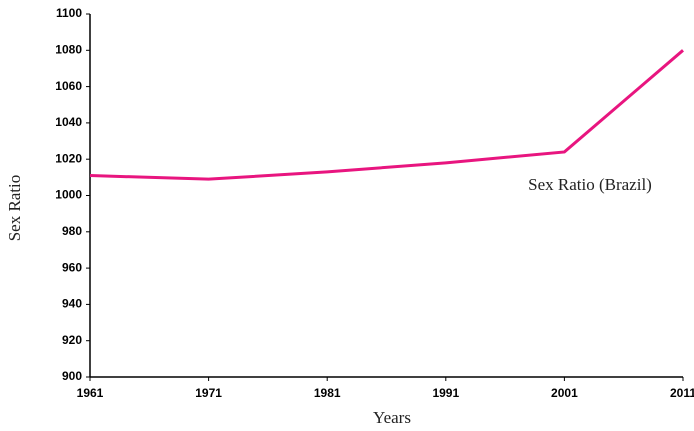 The width and height of the screenshot is (694, 431). I want to click on y-axis-label: Sex Ratio, so click(14, 208).